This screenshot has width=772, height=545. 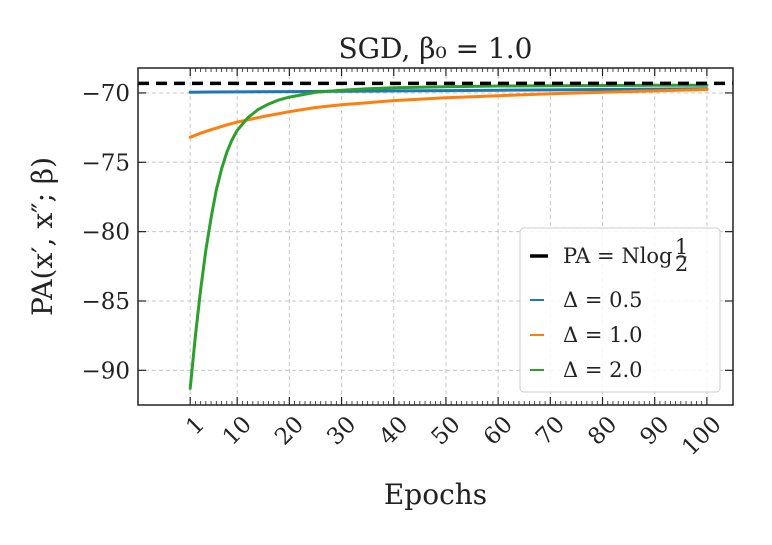 I want to click on y-tick-label: −90, so click(x=105, y=371).